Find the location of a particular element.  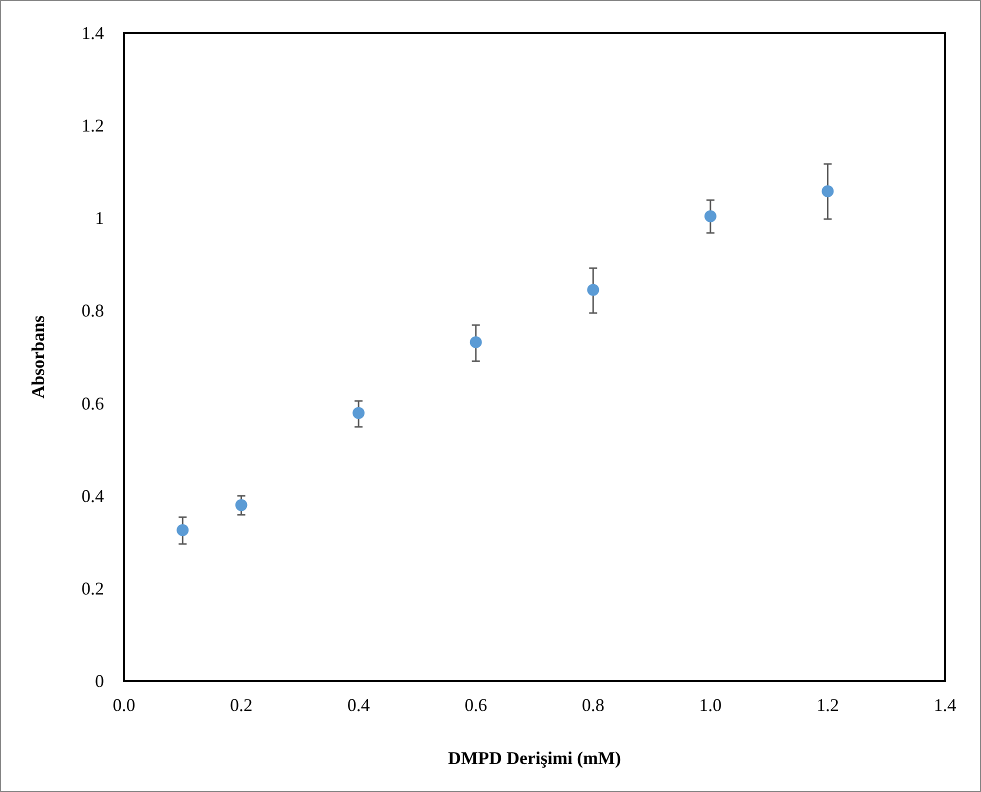

y-axis-title: Absorbans is located at coordinates (38, 357).